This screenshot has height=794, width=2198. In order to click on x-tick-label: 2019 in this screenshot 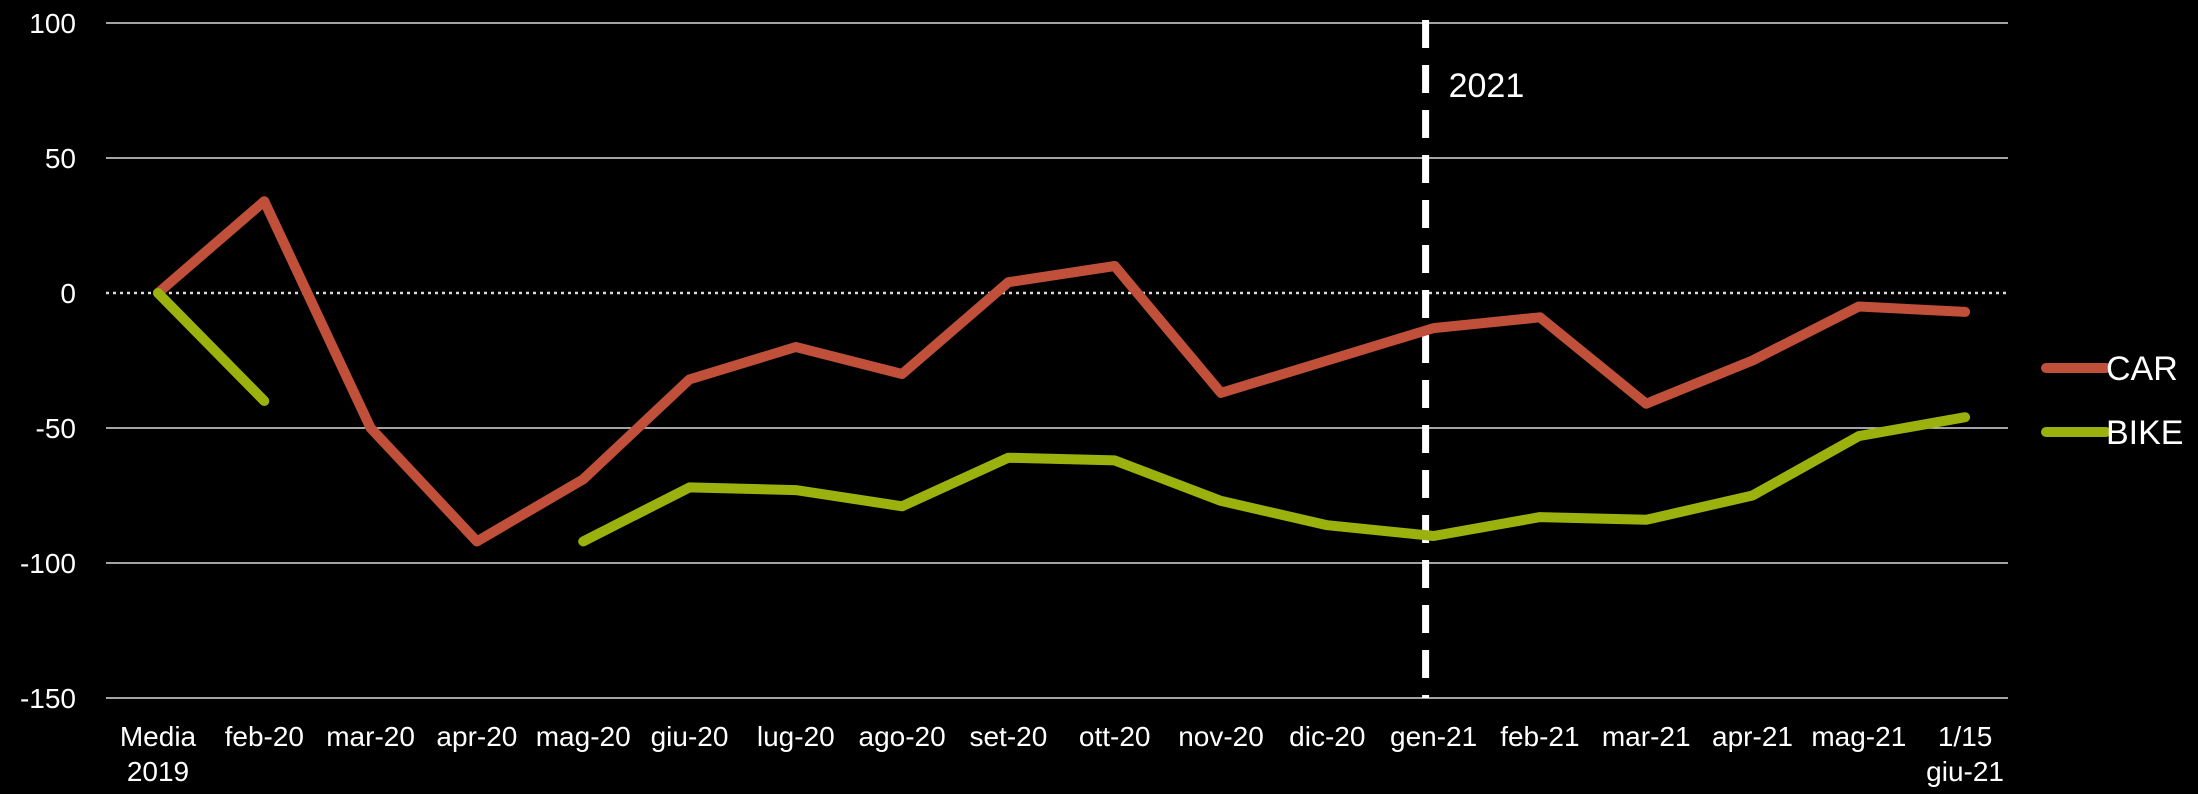, I will do `click(158, 771)`.